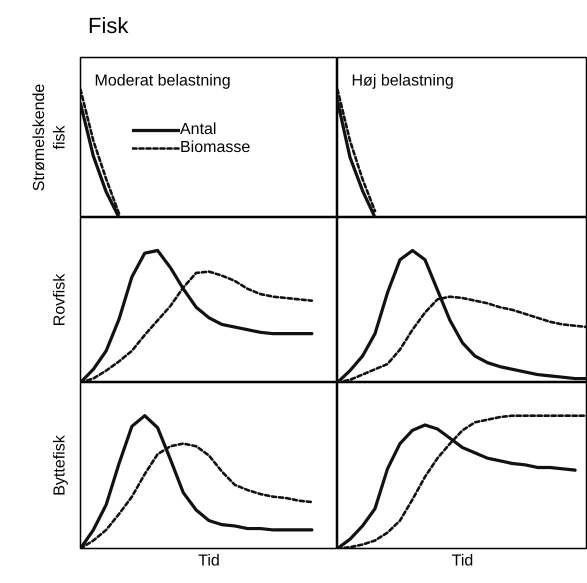  Describe the element at coordinates (49, 138) in the screenshot. I see `y-axis-title: Strømelskende fisk` at that location.